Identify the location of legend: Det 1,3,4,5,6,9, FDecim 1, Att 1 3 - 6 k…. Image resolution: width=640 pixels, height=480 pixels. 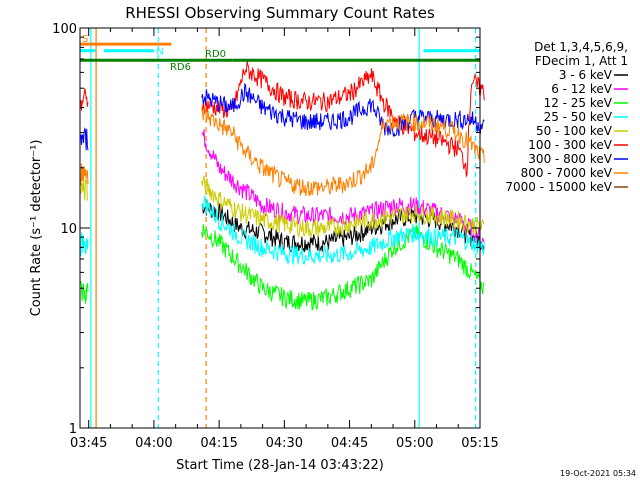
(566, 117).